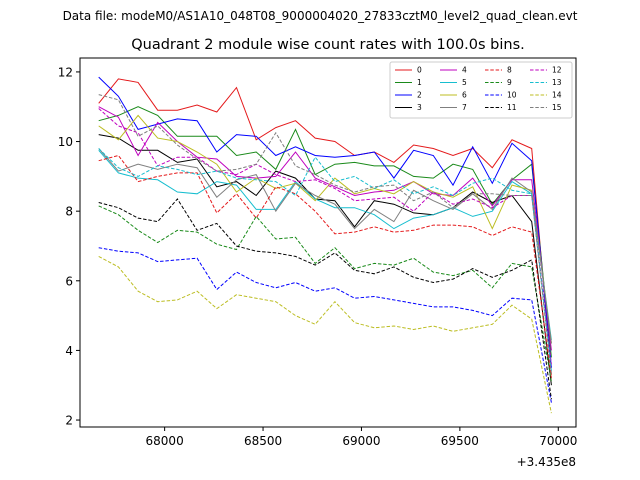  What do you see at coordinates (419, 95) in the screenshot?
I see `legend-label-2: 2` at bounding box center [419, 95].